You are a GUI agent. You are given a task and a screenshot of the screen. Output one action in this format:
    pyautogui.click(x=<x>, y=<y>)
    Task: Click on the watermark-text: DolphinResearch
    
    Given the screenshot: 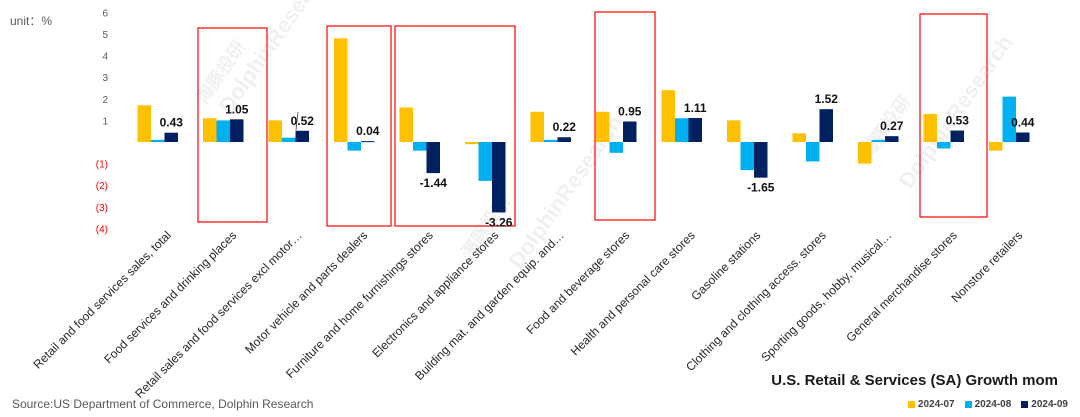 What is the action you would take?
    pyautogui.click(x=956, y=111)
    